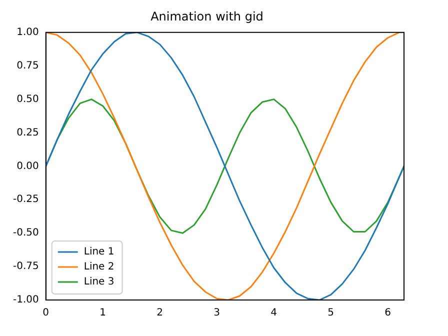 This screenshot has width=448, height=336. I want to click on y-tick-label: 0.50, so click(27, 99).